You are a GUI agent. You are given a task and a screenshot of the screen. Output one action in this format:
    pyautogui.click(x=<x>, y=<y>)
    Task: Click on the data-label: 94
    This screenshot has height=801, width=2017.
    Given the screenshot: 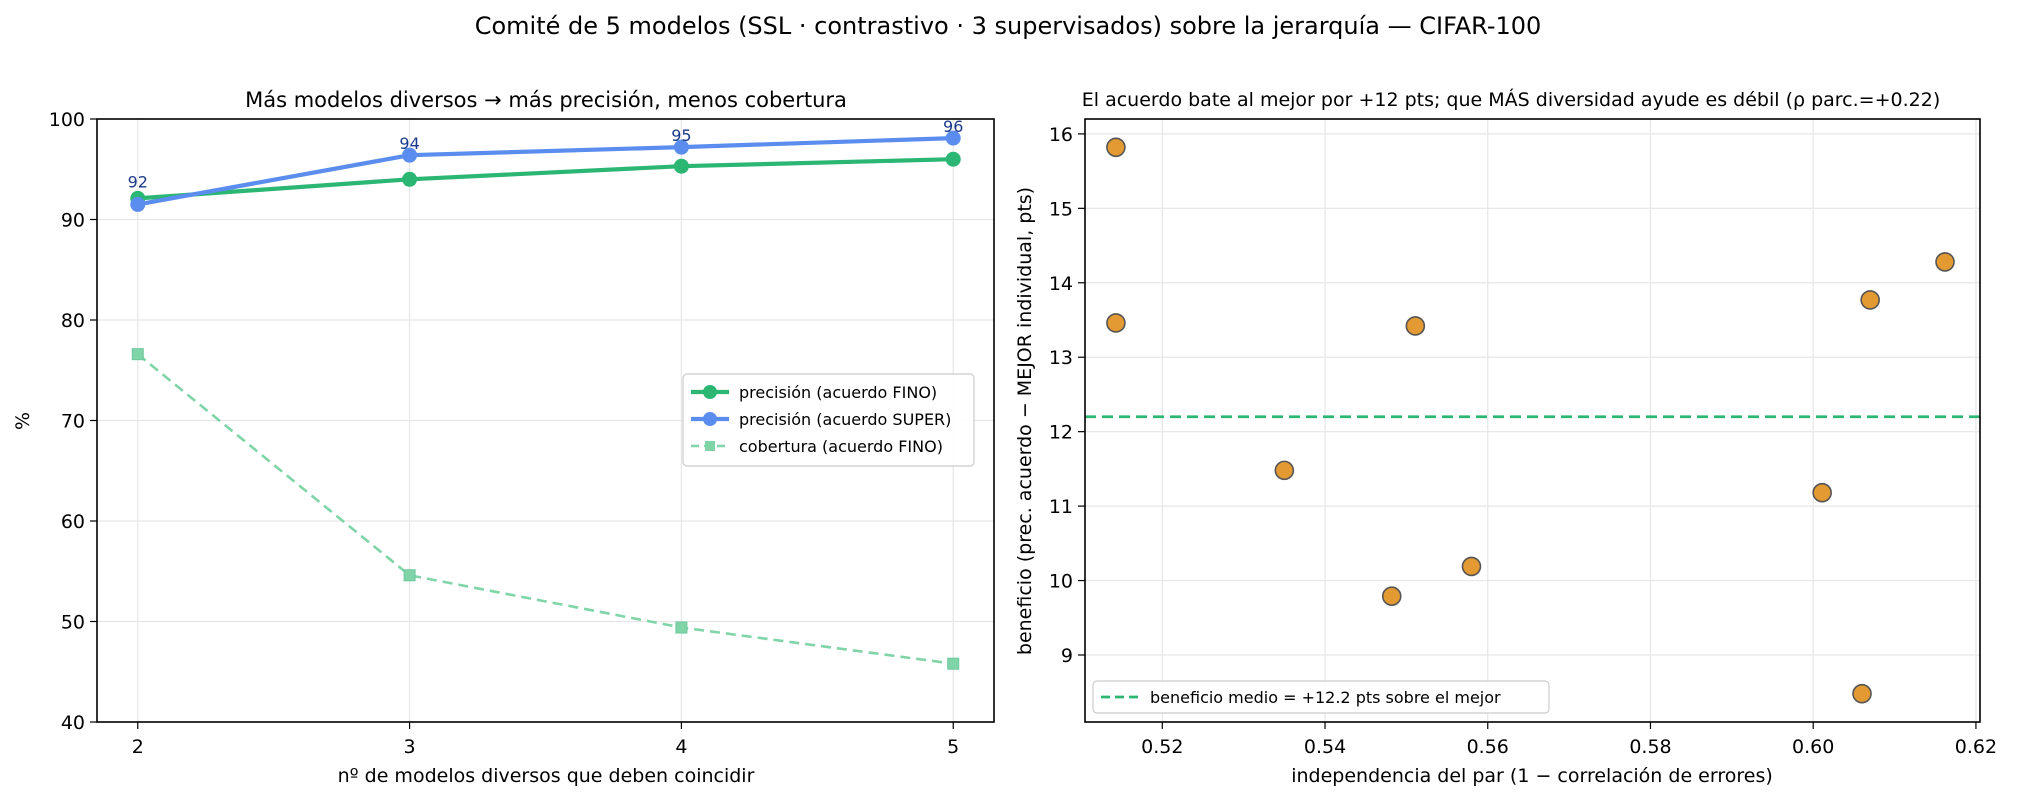 What is the action you would take?
    pyautogui.click(x=409, y=143)
    